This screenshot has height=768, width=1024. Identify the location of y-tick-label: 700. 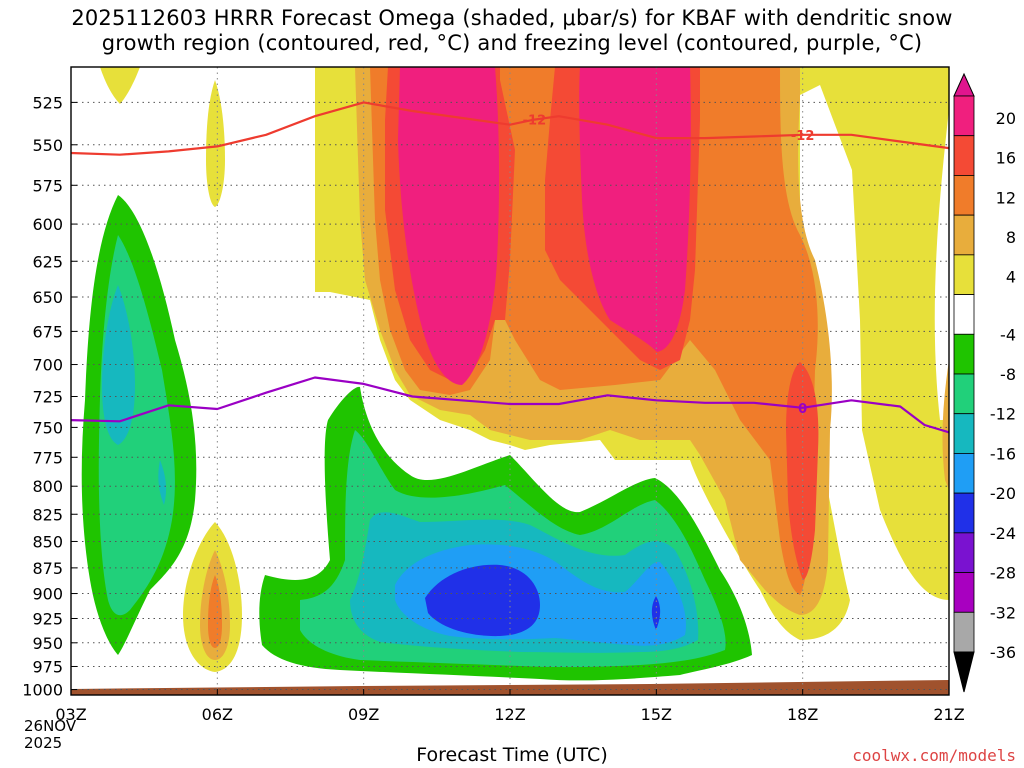
(47, 365).